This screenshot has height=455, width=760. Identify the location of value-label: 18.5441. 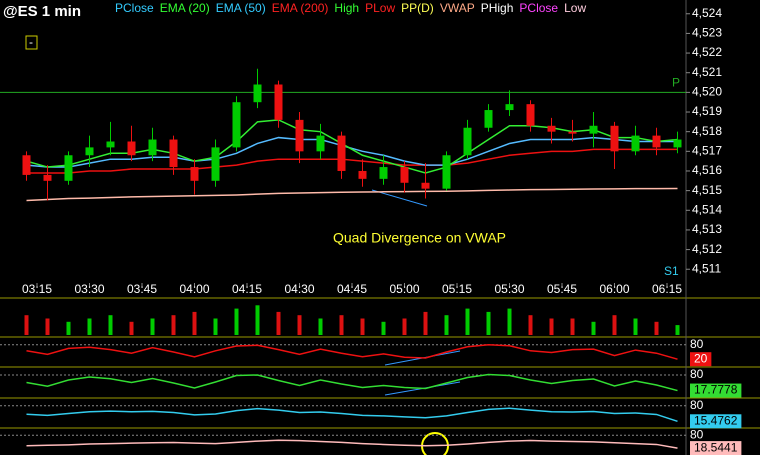
(716, 447).